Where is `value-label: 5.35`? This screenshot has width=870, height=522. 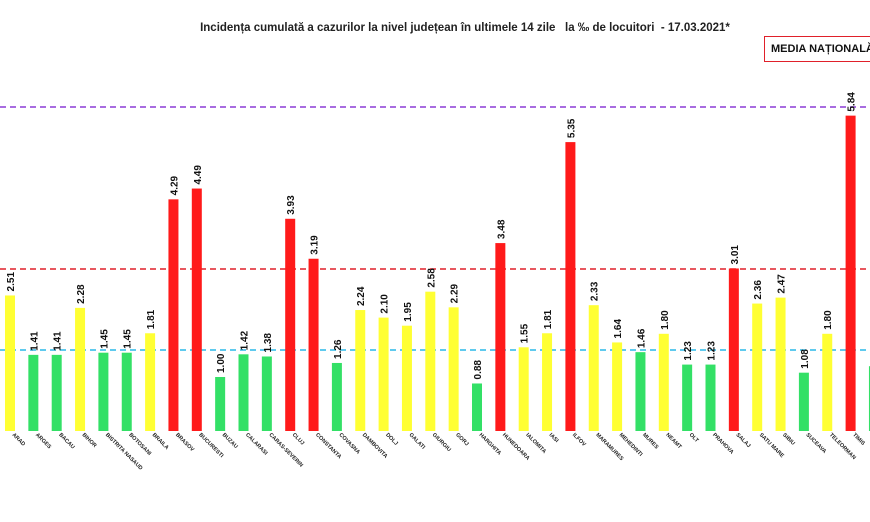 value-label: 5.35 is located at coordinates (571, 128).